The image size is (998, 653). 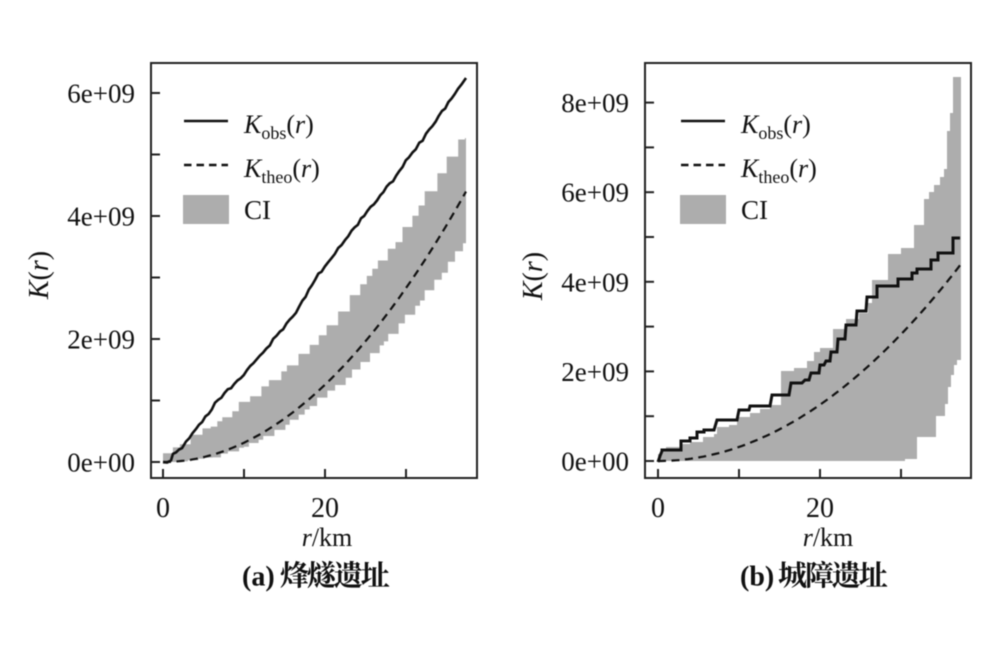 What do you see at coordinates (757, 577) in the screenshot?
I see `svg-text: (b)` at bounding box center [757, 577].